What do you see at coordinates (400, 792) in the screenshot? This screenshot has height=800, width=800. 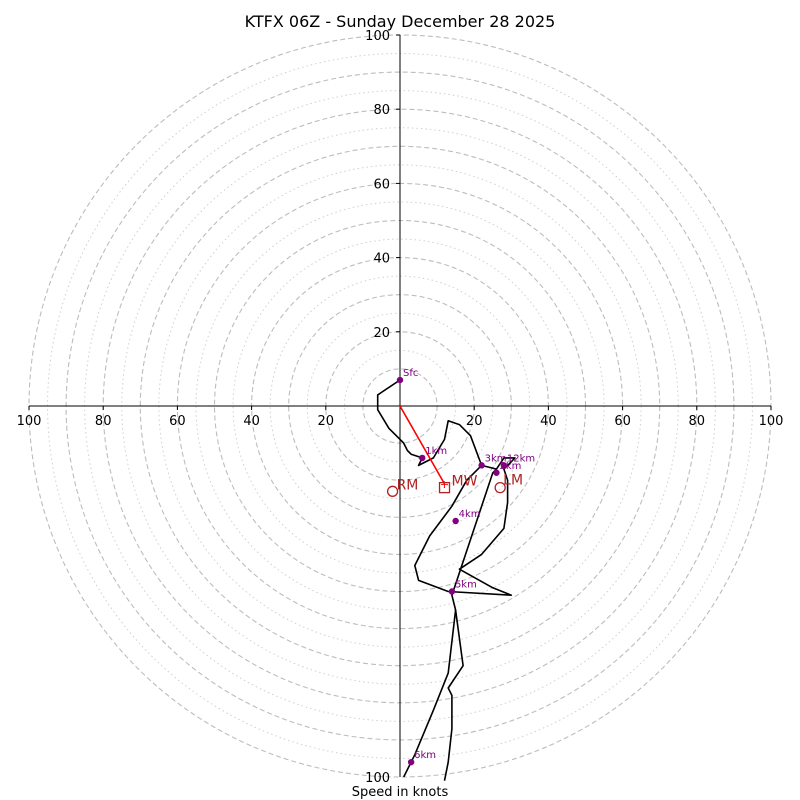 I see `x-axis-label: Speed in knots` at bounding box center [400, 792].